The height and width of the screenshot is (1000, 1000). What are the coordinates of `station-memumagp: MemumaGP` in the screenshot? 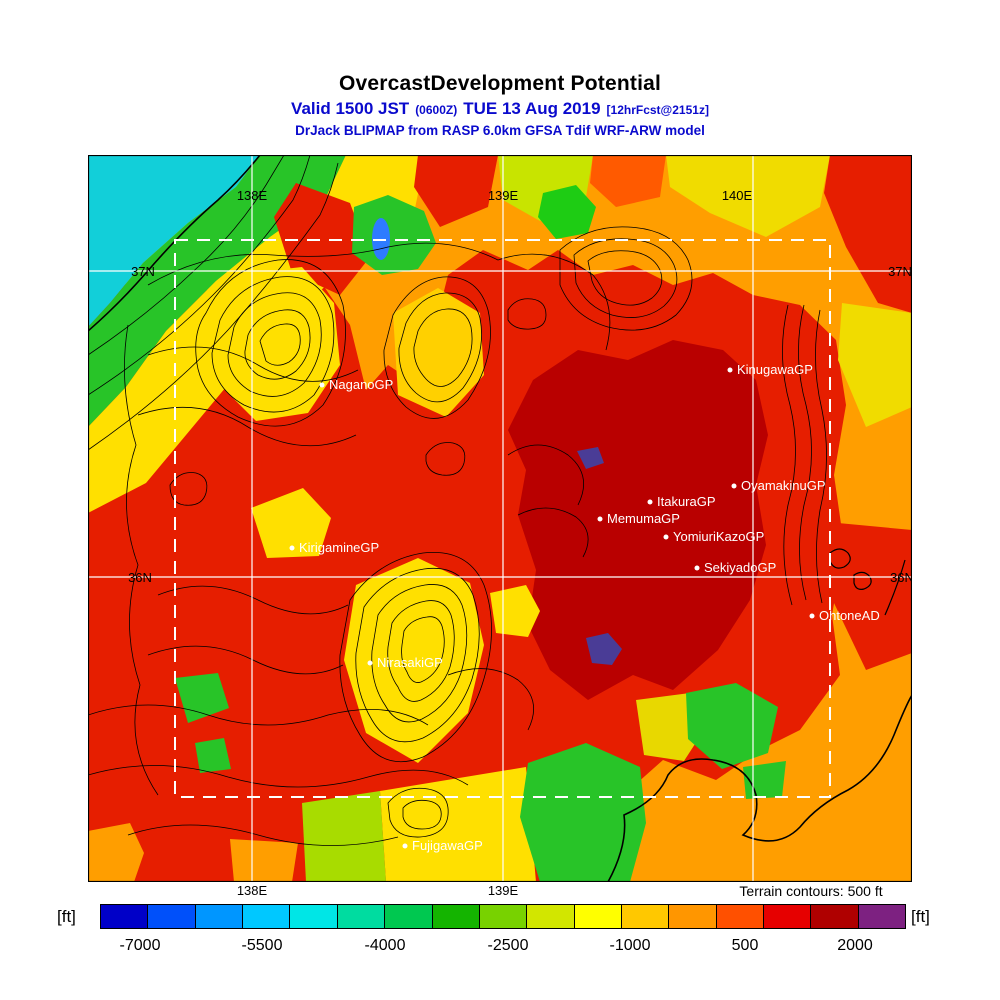 It's located at (638, 518).